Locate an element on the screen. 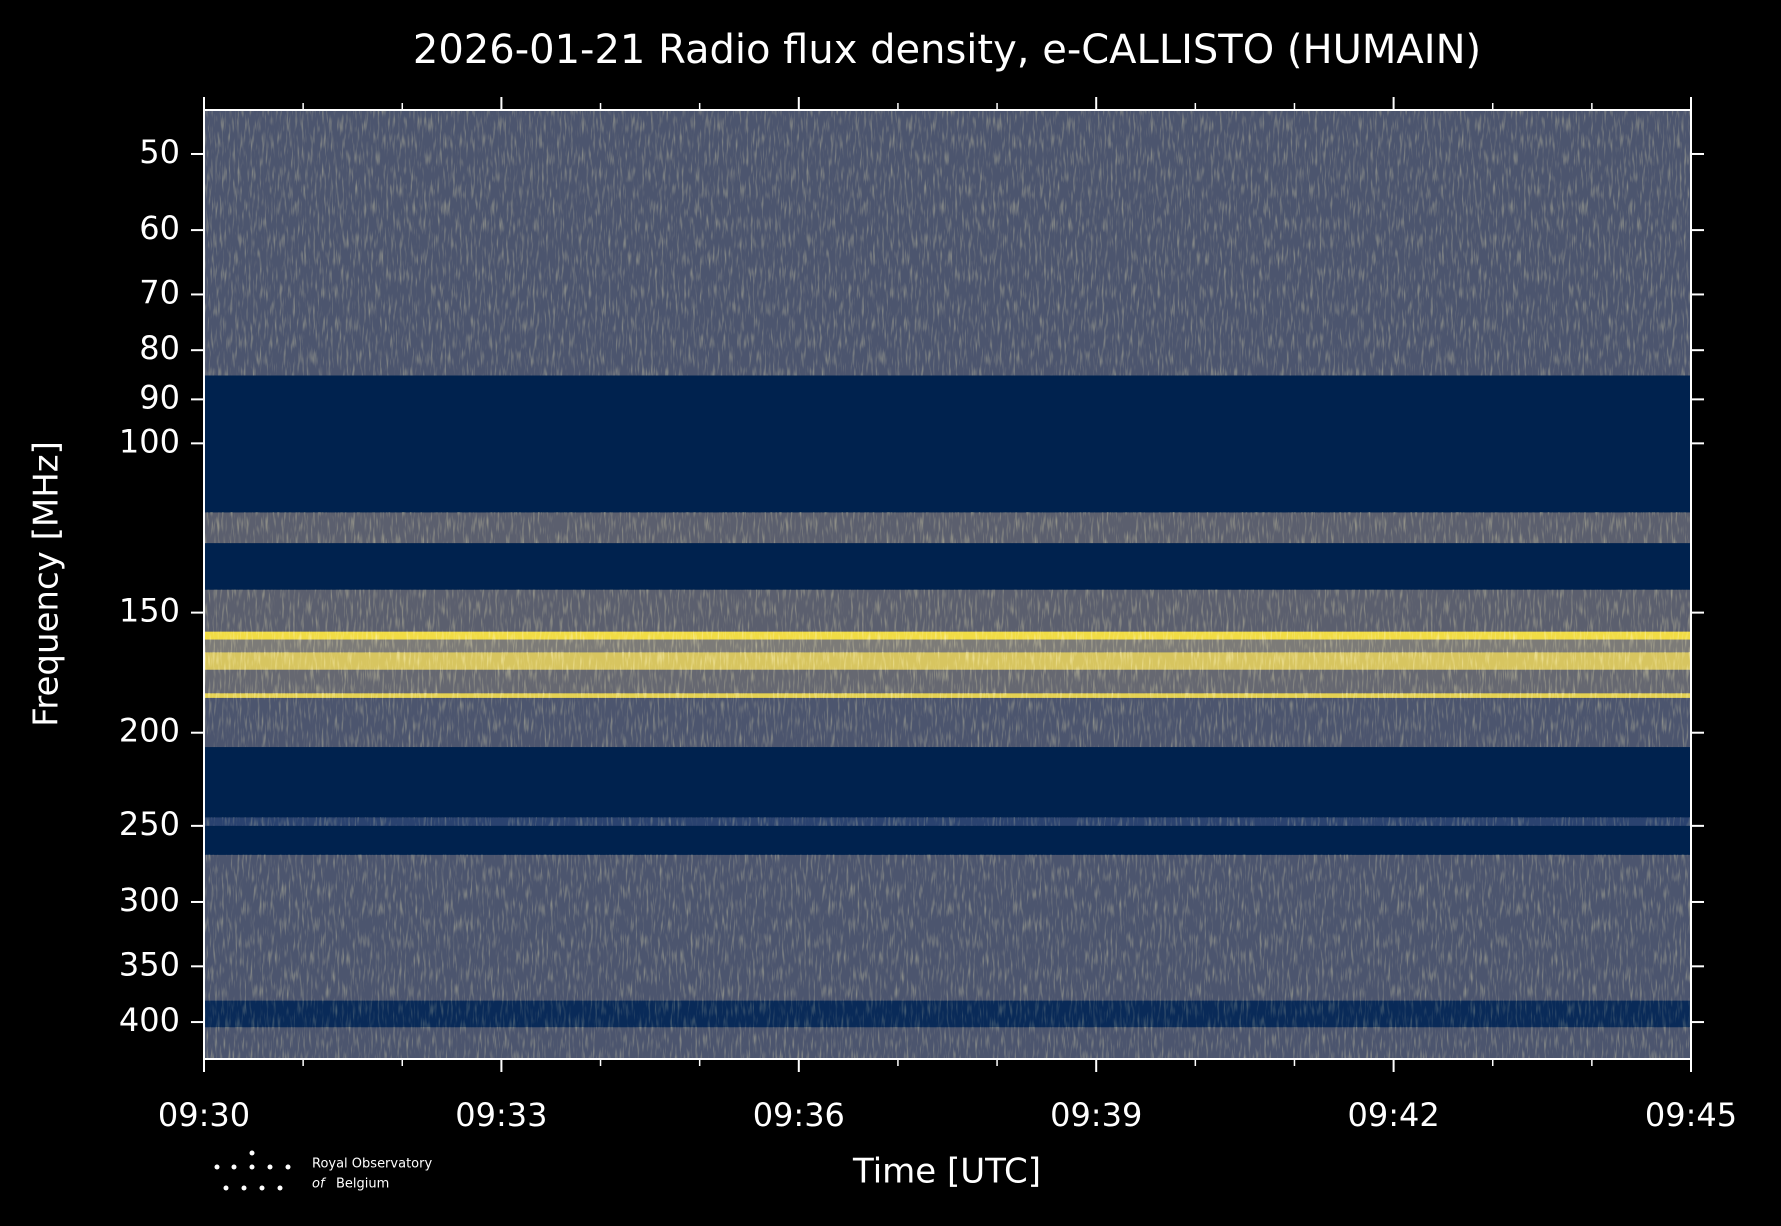 The width and height of the screenshot is (1781, 1226). logo-text: Belgium is located at coordinates (362, 1184).